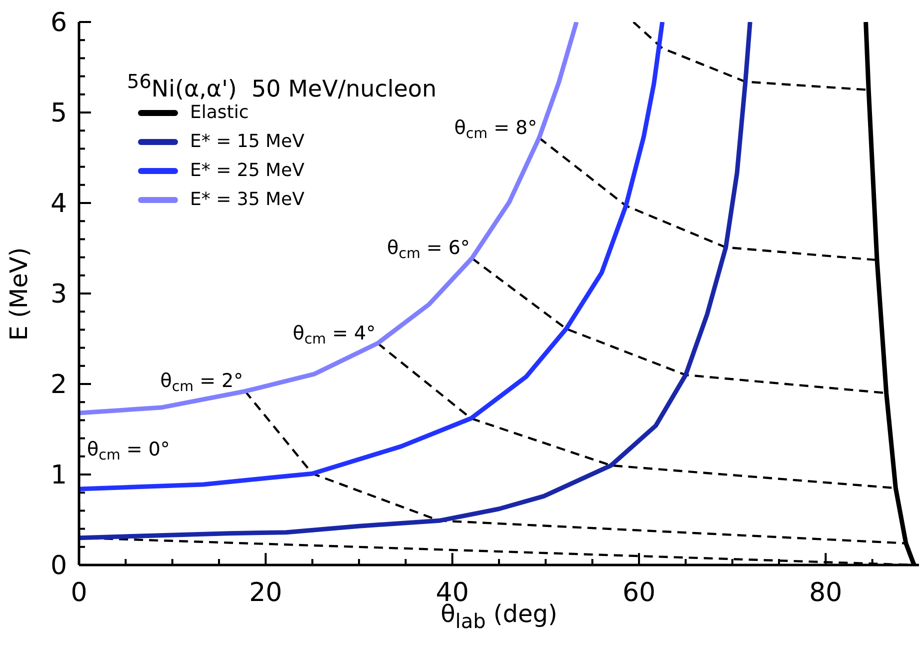  I want to click on y-tick-label: 4, so click(58, 204).